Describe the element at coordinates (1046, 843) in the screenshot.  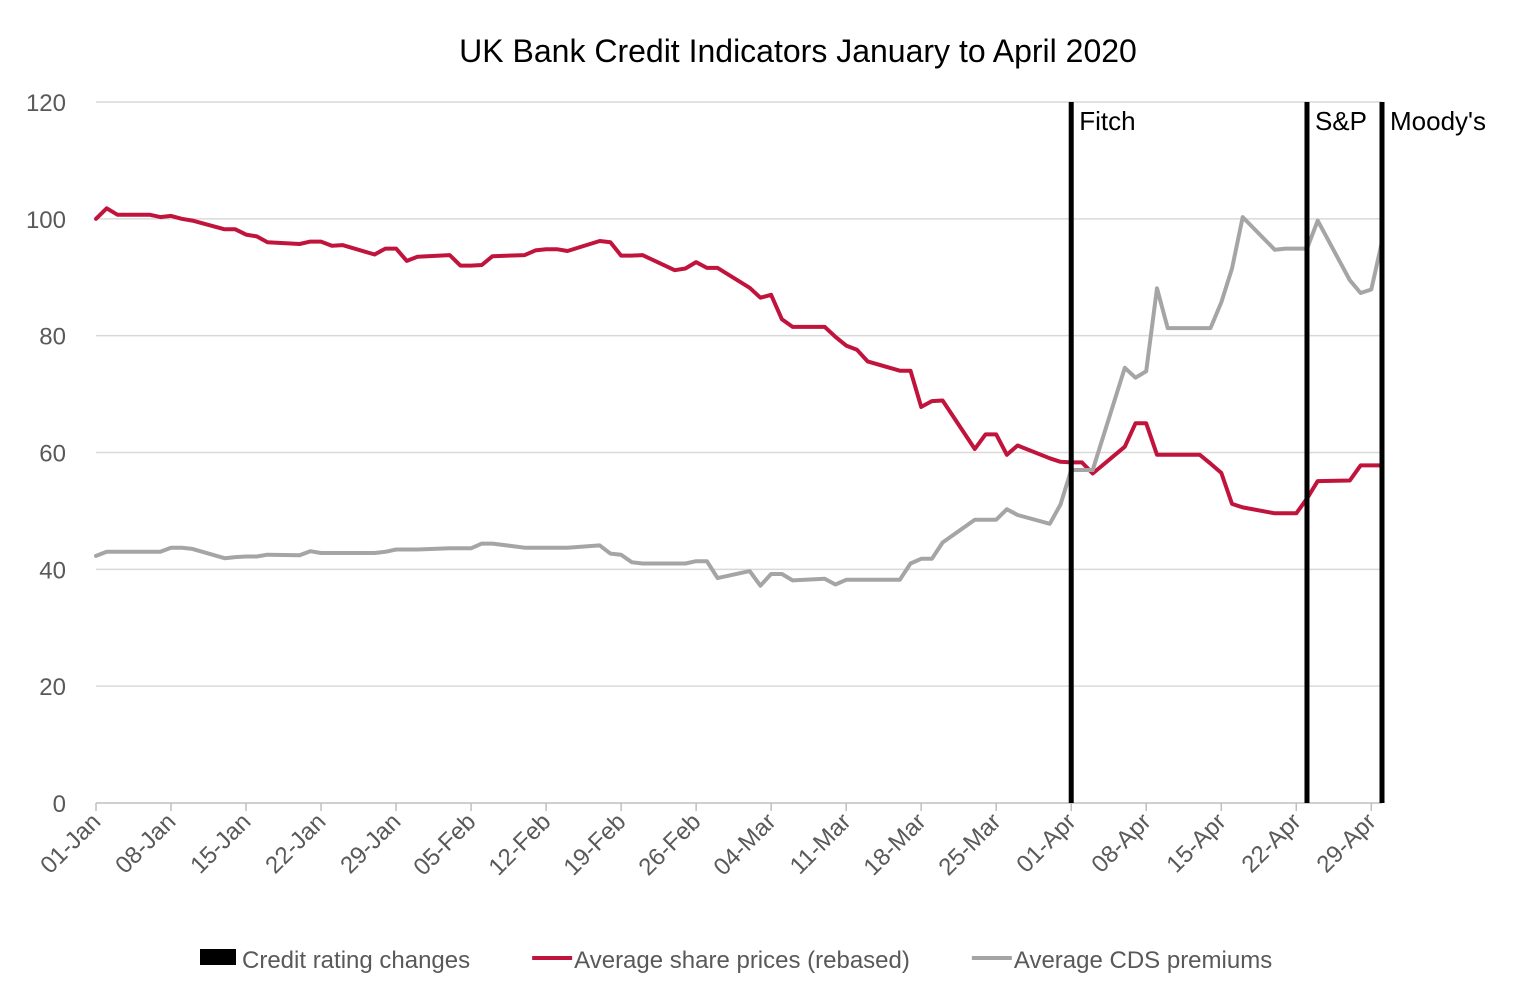
I see `x-tick-label: 01-Apr` at that location.